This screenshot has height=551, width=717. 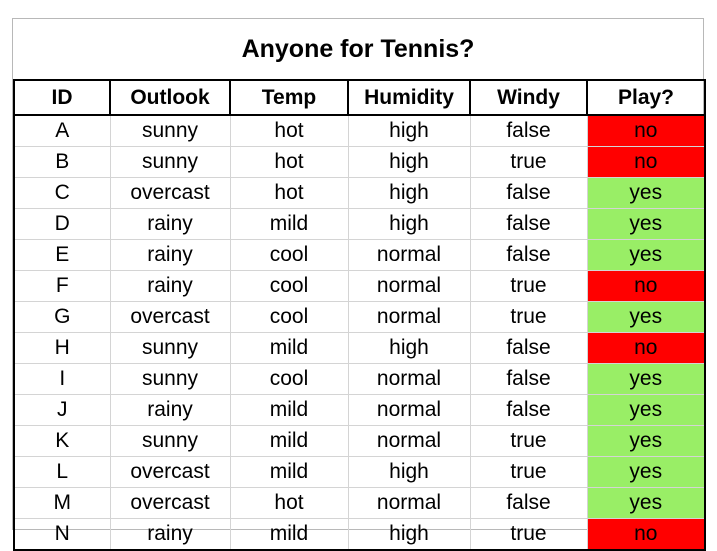 I want to click on cell-id: C, so click(x=62, y=193).